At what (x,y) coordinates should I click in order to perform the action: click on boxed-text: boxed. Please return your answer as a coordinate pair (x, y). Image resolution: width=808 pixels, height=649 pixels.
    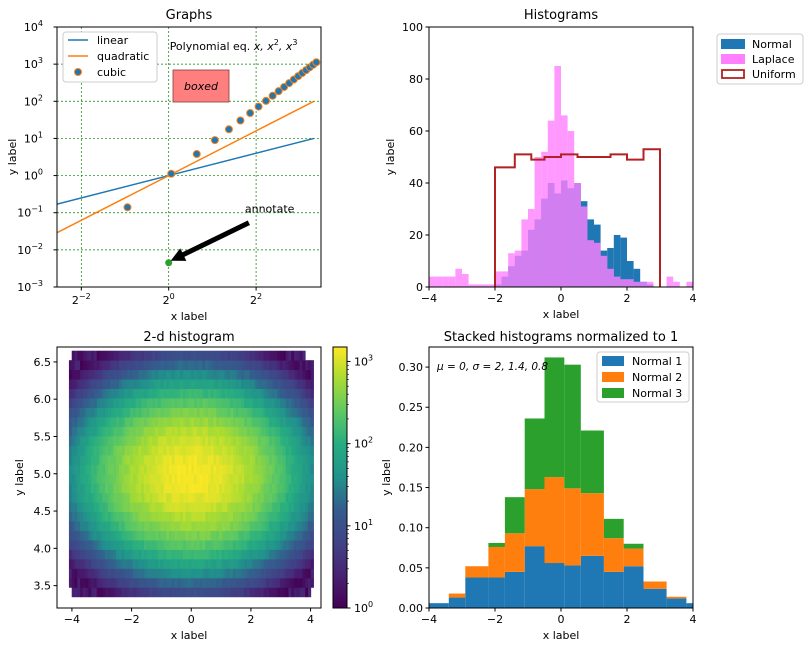
    Looking at the image, I should click on (201, 86).